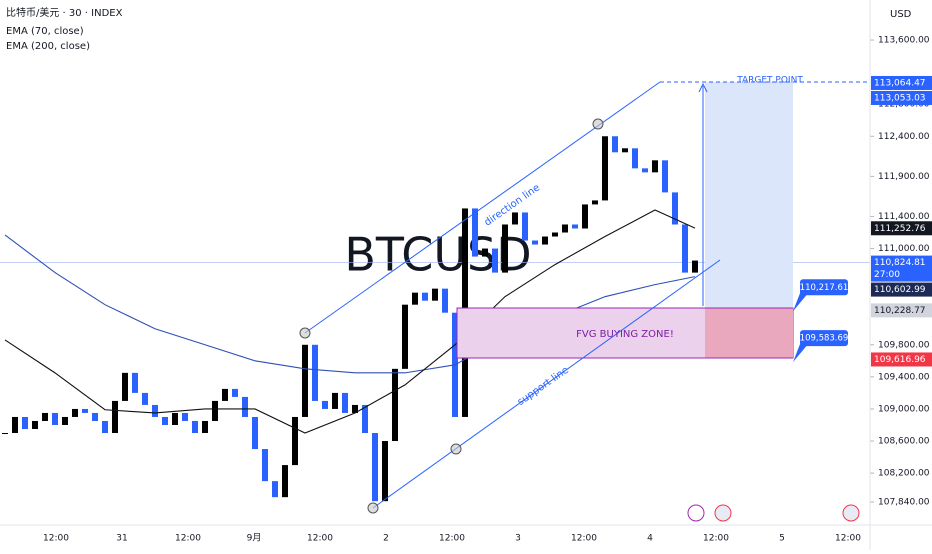 This screenshot has width=932, height=554. I want to click on target-box, so click(749, 195).